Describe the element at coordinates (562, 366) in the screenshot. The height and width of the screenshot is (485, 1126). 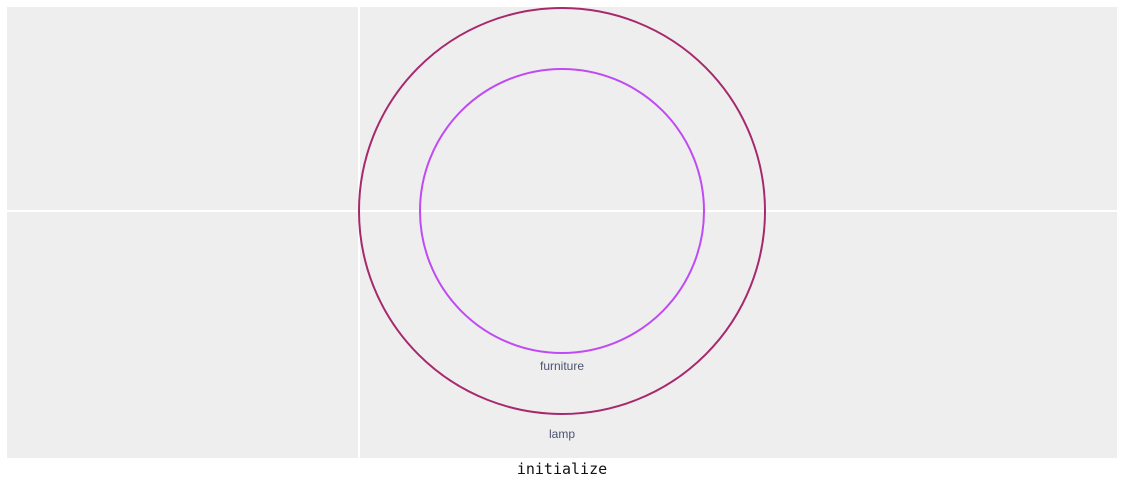
I see `furniture-label: furniture` at that location.